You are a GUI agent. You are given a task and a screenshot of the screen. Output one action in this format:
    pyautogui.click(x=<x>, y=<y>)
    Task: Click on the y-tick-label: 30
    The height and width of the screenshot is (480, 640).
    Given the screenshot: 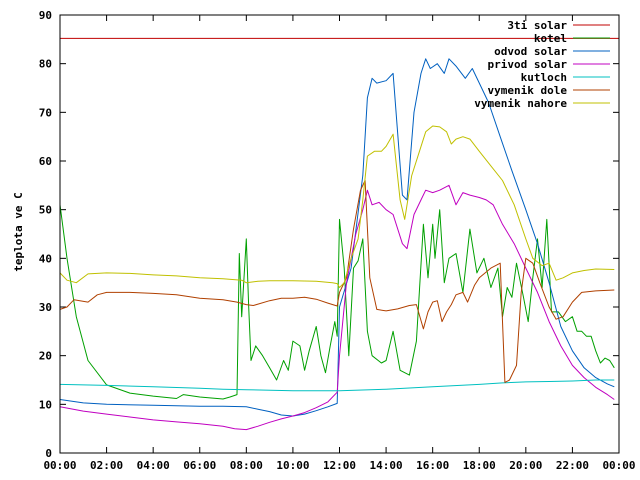 What is the action you would take?
    pyautogui.click(x=45, y=307)
    